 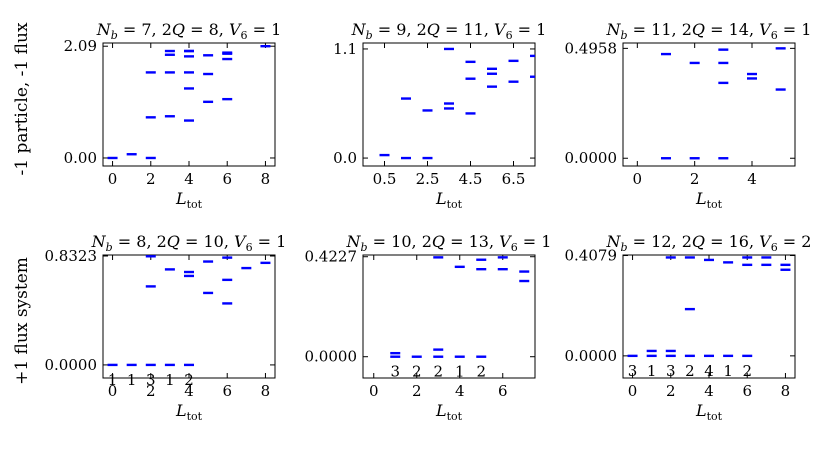 What do you see at coordinates (709, 371) in the screenshot?
I see `degeneracy-label: 4` at bounding box center [709, 371].